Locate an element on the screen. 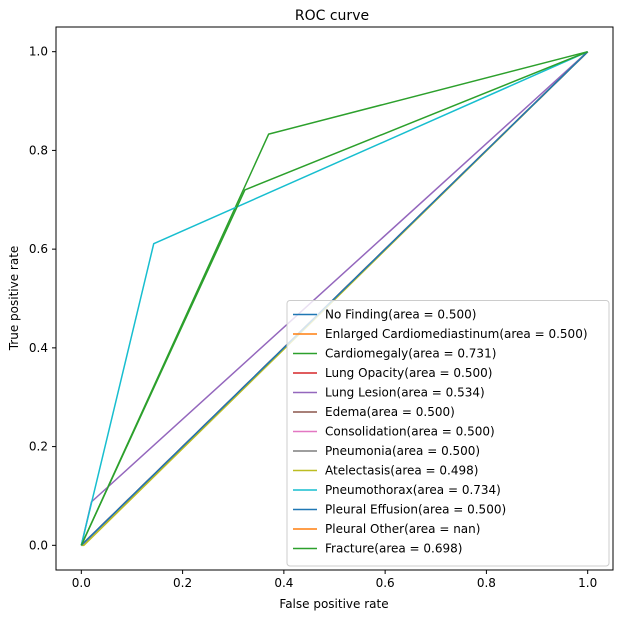 The height and width of the screenshot is (618, 619). y-tick-label-1: 0.2 is located at coordinates (38, 447).